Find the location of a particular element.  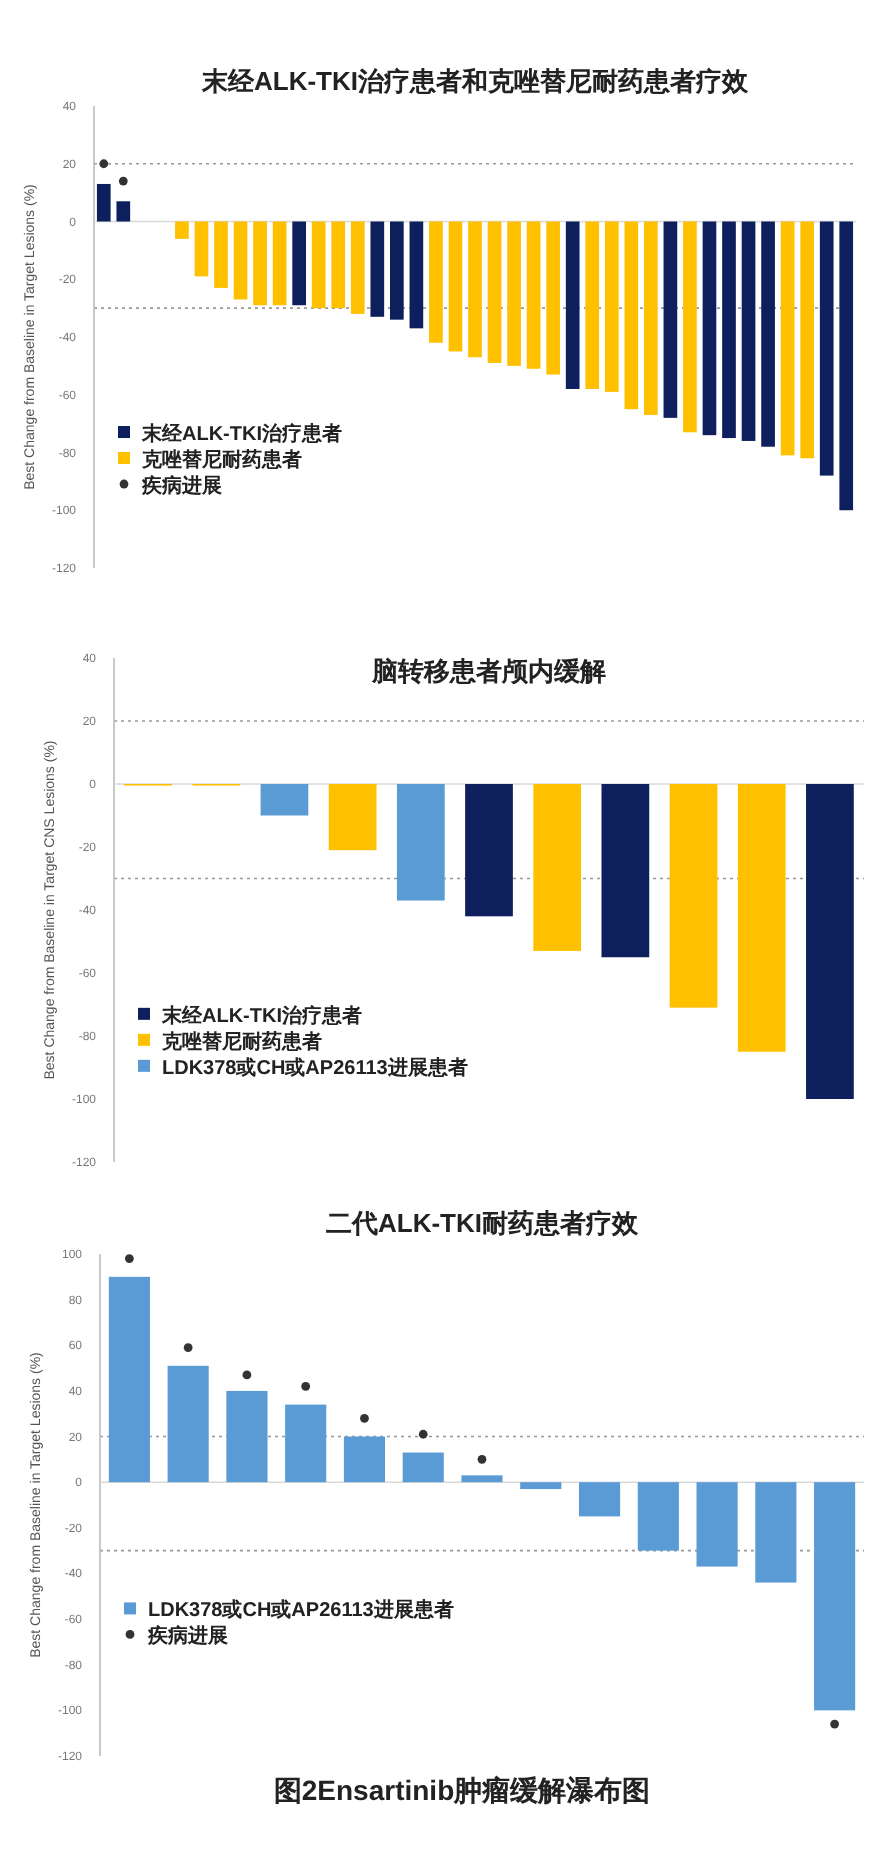

chart-title: 末经ALK-TKI治疗患者和克唑替尼耐药患者疗效 is located at coordinates (475, 81).